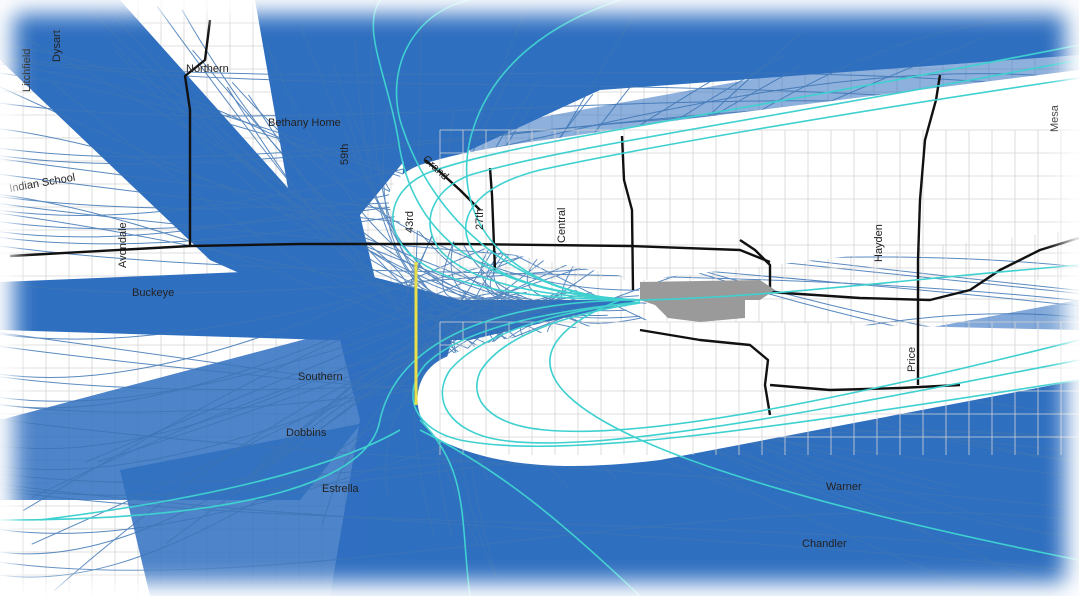 This screenshot has height=596, width=1079. What do you see at coordinates (865, 387) in the screenshot?
I see `freeway-superstition` at bounding box center [865, 387].